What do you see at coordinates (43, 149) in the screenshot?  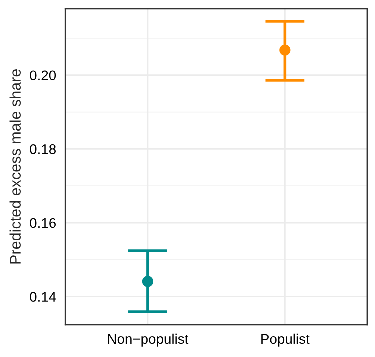 I see `y-tick-label: 0.18` at bounding box center [43, 149].